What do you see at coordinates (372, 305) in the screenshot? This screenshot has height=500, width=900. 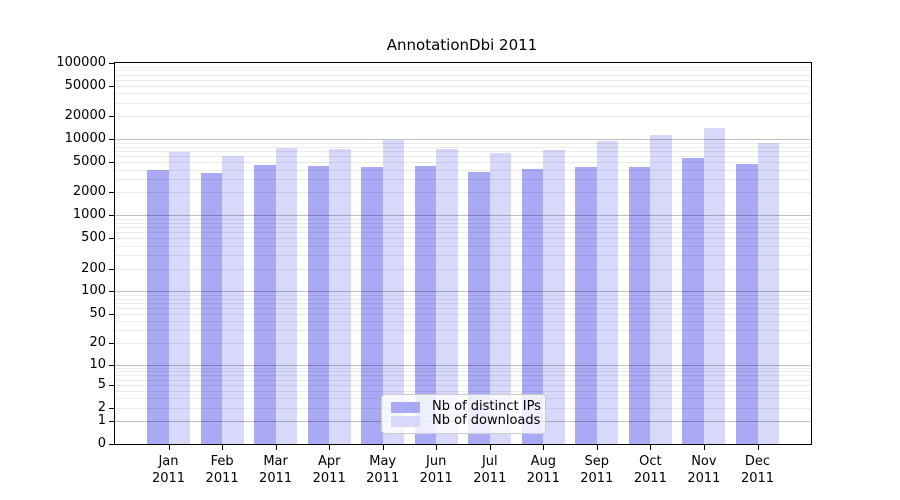 I see `bar-ips-may` at bounding box center [372, 305].